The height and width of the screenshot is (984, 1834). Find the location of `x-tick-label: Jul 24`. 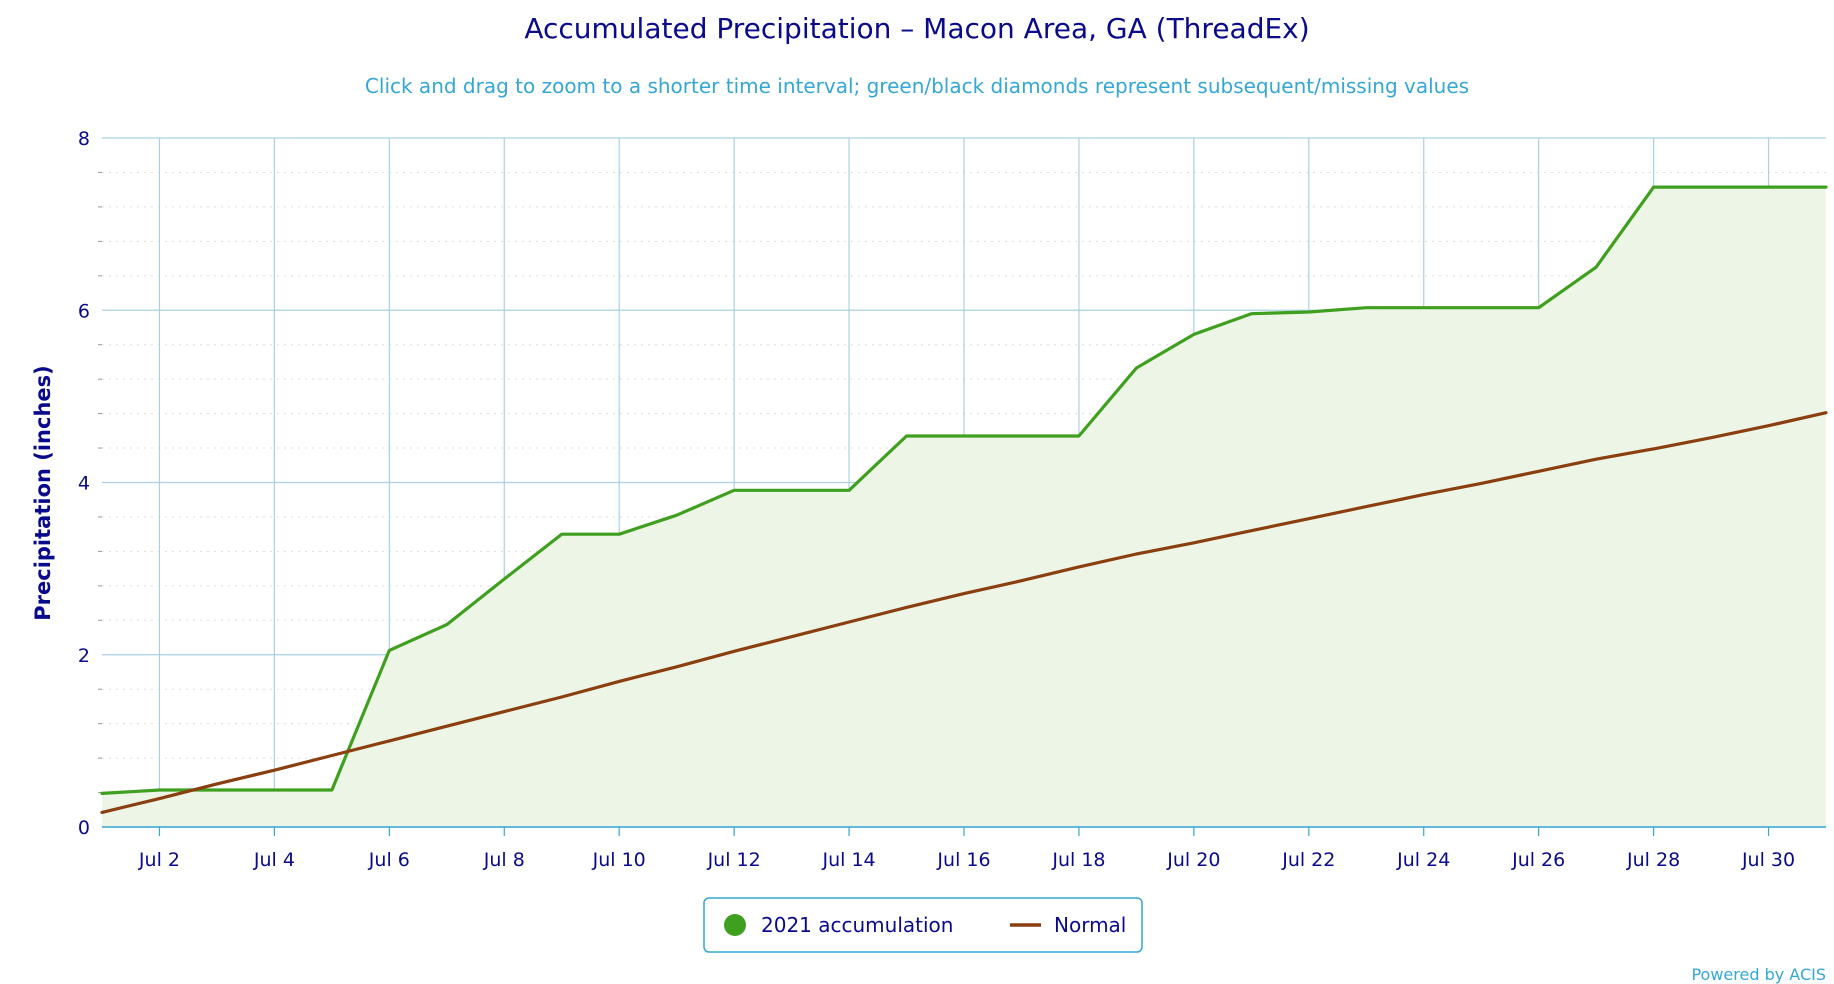

x-tick-label: Jul 24 is located at coordinates (1423, 860).